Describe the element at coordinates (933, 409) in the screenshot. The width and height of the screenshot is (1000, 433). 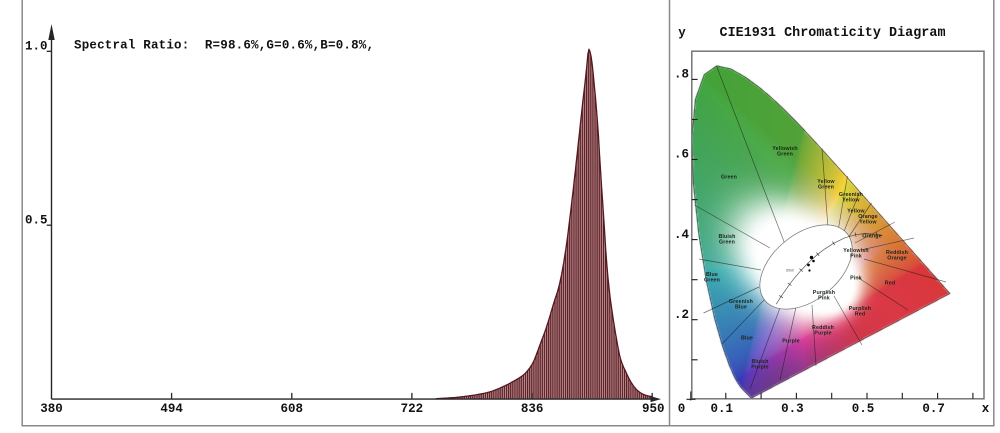
I see `svg-text: 0.7` at that location.